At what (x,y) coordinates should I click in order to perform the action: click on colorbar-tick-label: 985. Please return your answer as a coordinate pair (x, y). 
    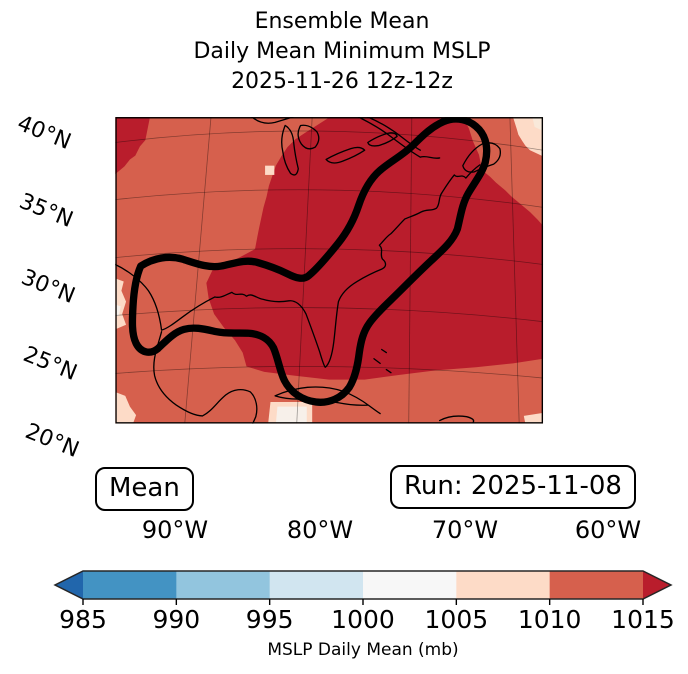
    Looking at the image, I should click on (83, 619).